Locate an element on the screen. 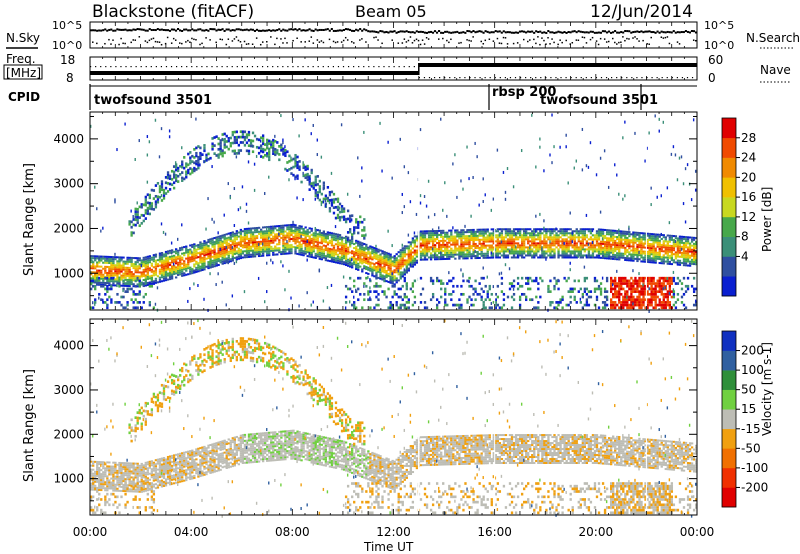  nave-point is located at coordinates (687, 78).